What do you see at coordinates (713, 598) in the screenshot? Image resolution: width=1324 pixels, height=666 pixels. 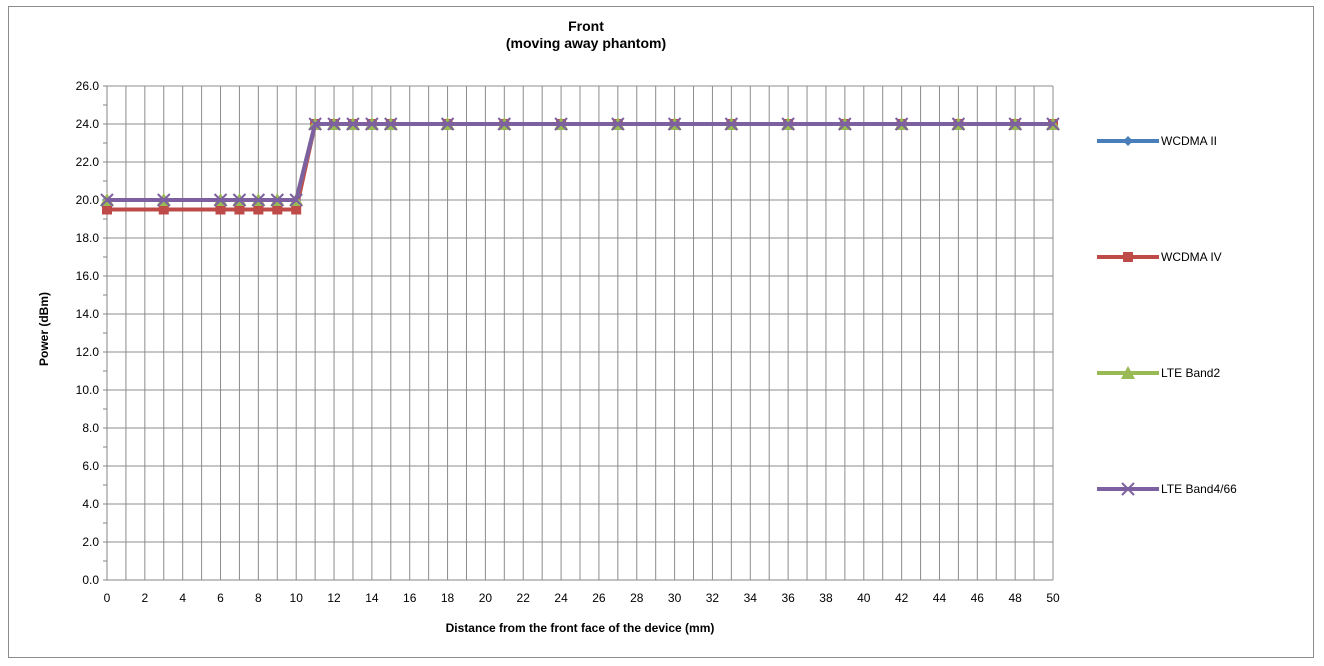 I see `x-tick-label: 32` at bounding box center [713, 598].